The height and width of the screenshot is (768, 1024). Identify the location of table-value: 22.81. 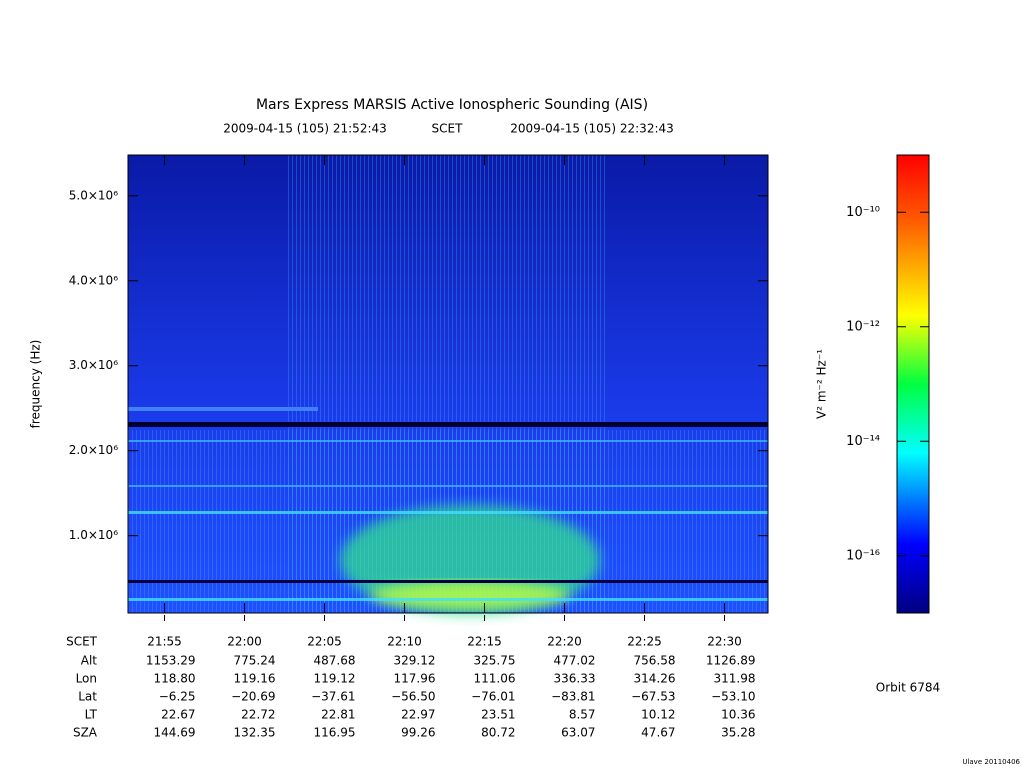
(338, 715).